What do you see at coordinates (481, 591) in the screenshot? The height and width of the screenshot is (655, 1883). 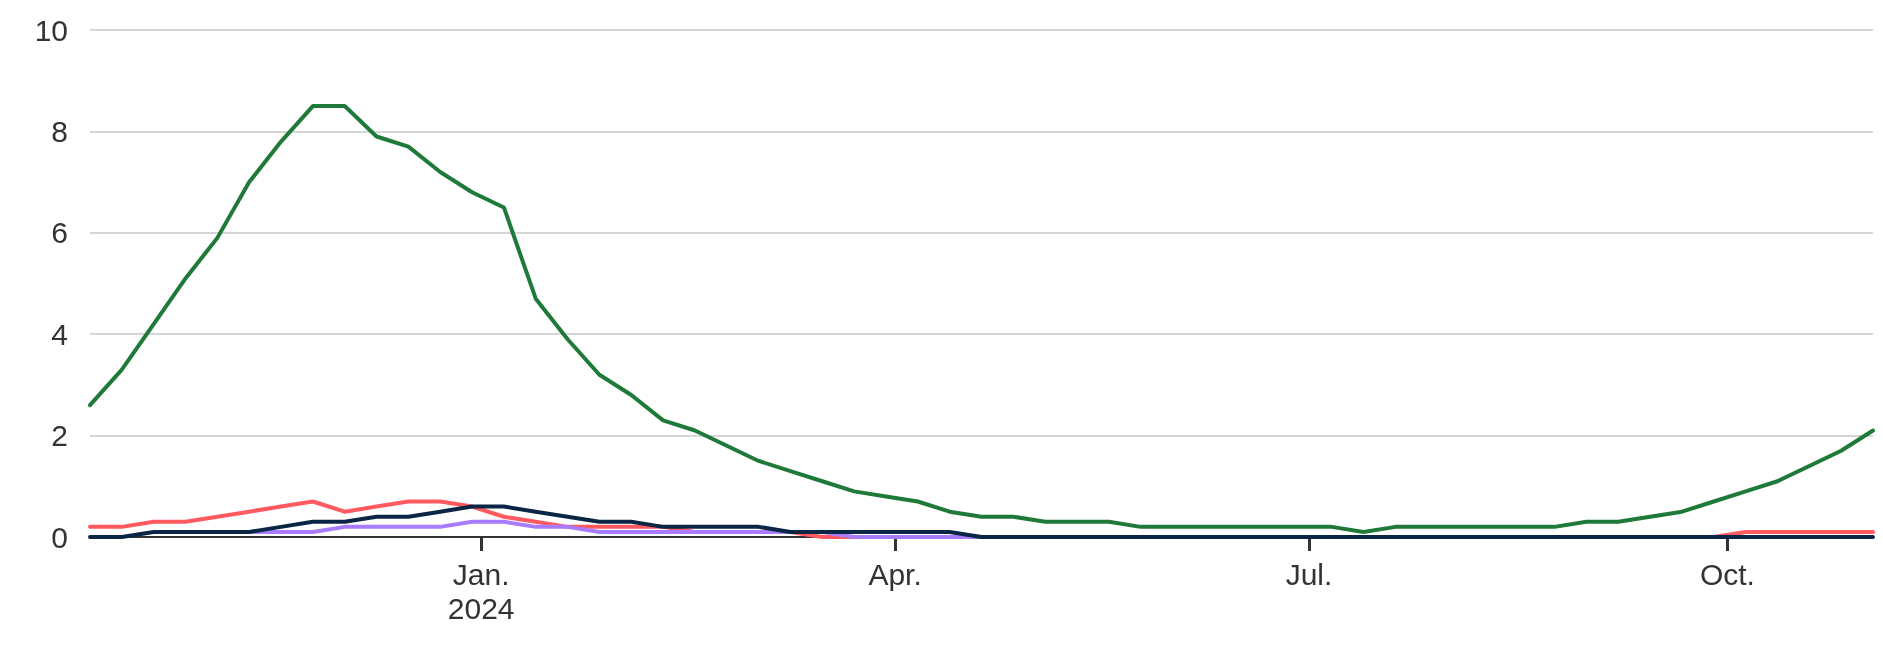 I see `x-tick-label: Jan. 2024` at bounding box center [481, 591].